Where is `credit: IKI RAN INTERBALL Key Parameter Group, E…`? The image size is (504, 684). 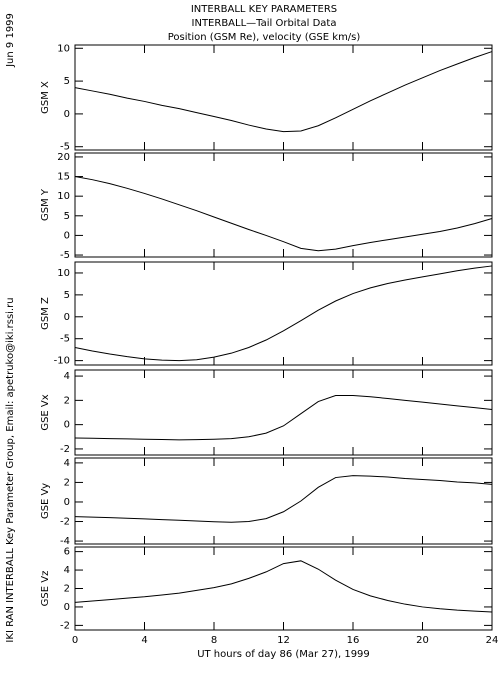
credit: IKI RAN INTERBALL Key Parameter Group, E… is located at coordinates (10, 469).